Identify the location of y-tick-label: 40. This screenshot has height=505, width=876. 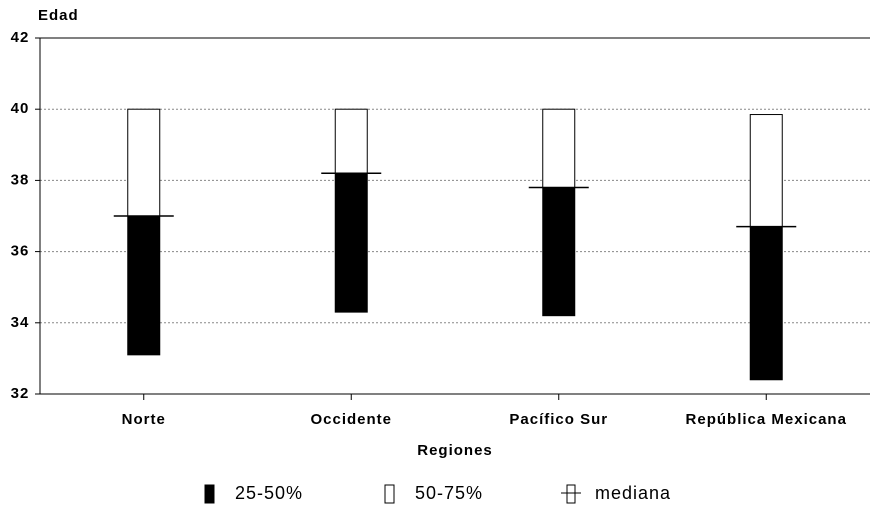
(20, 108).